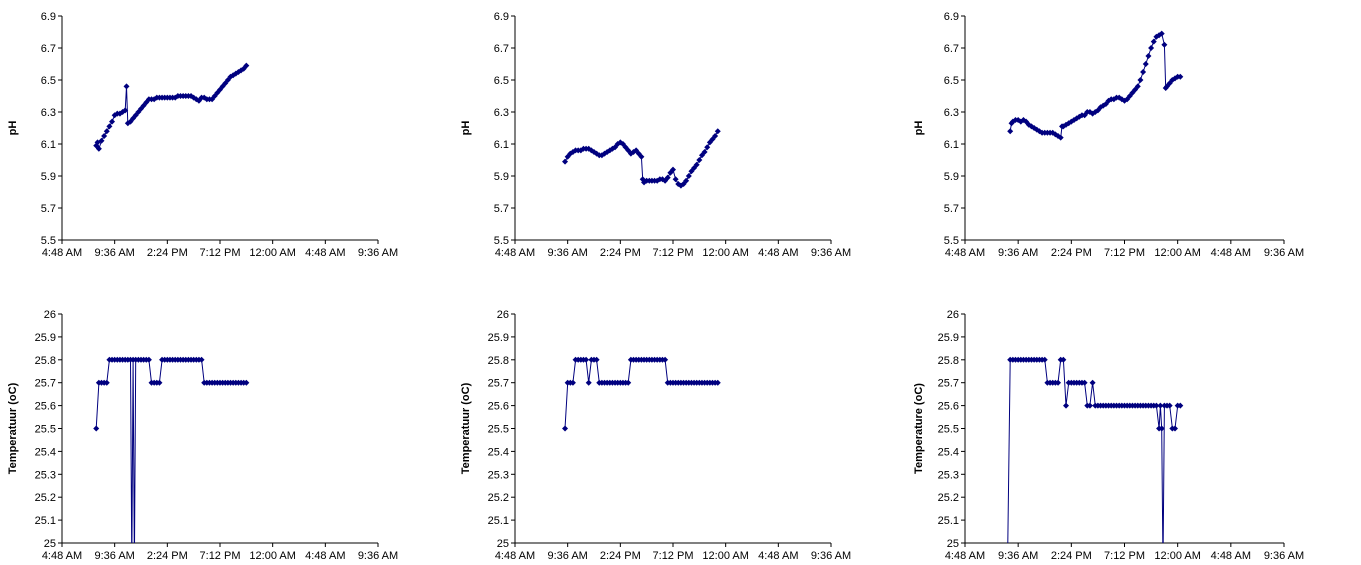  I want to click on y-axis-label: Temperatuur (oC), so click(466, 428).